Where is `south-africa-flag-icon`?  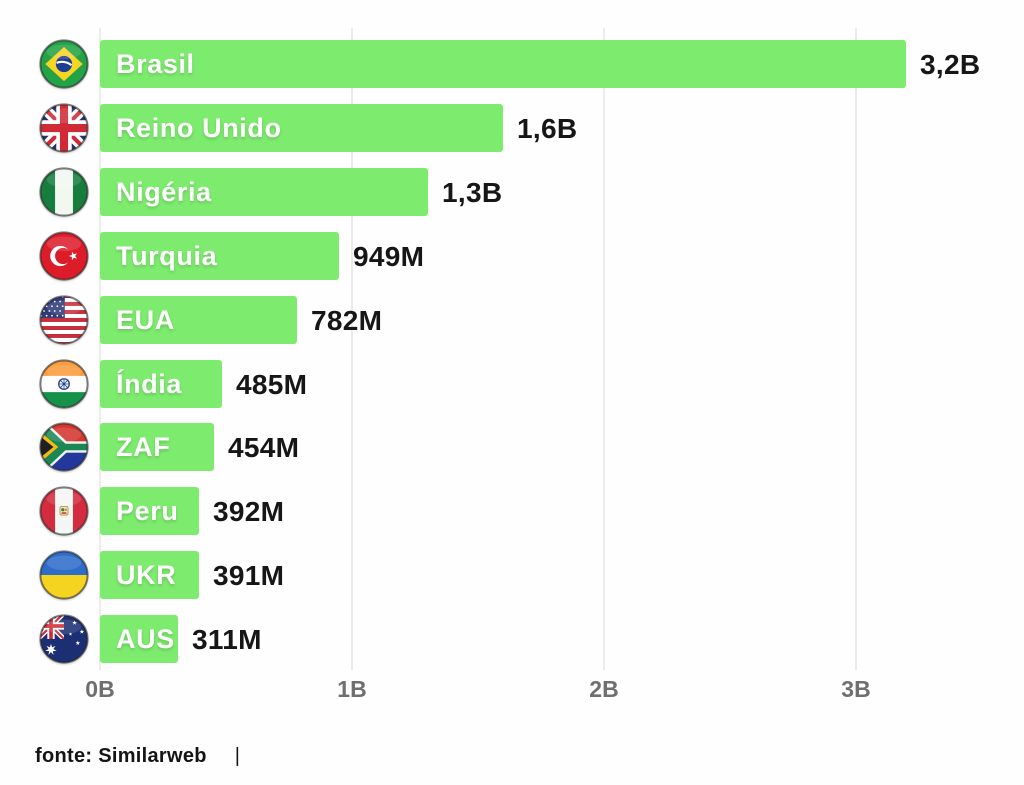
south-africa-flag-icon is located at coordinates (64, 447).